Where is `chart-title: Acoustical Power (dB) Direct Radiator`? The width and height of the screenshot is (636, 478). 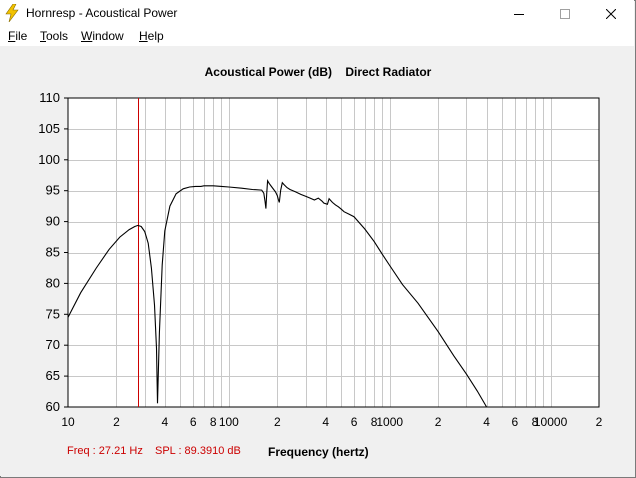 chart-title: Acoustical Power (dB) Direct Radiator is located at coordinates (318, 72).